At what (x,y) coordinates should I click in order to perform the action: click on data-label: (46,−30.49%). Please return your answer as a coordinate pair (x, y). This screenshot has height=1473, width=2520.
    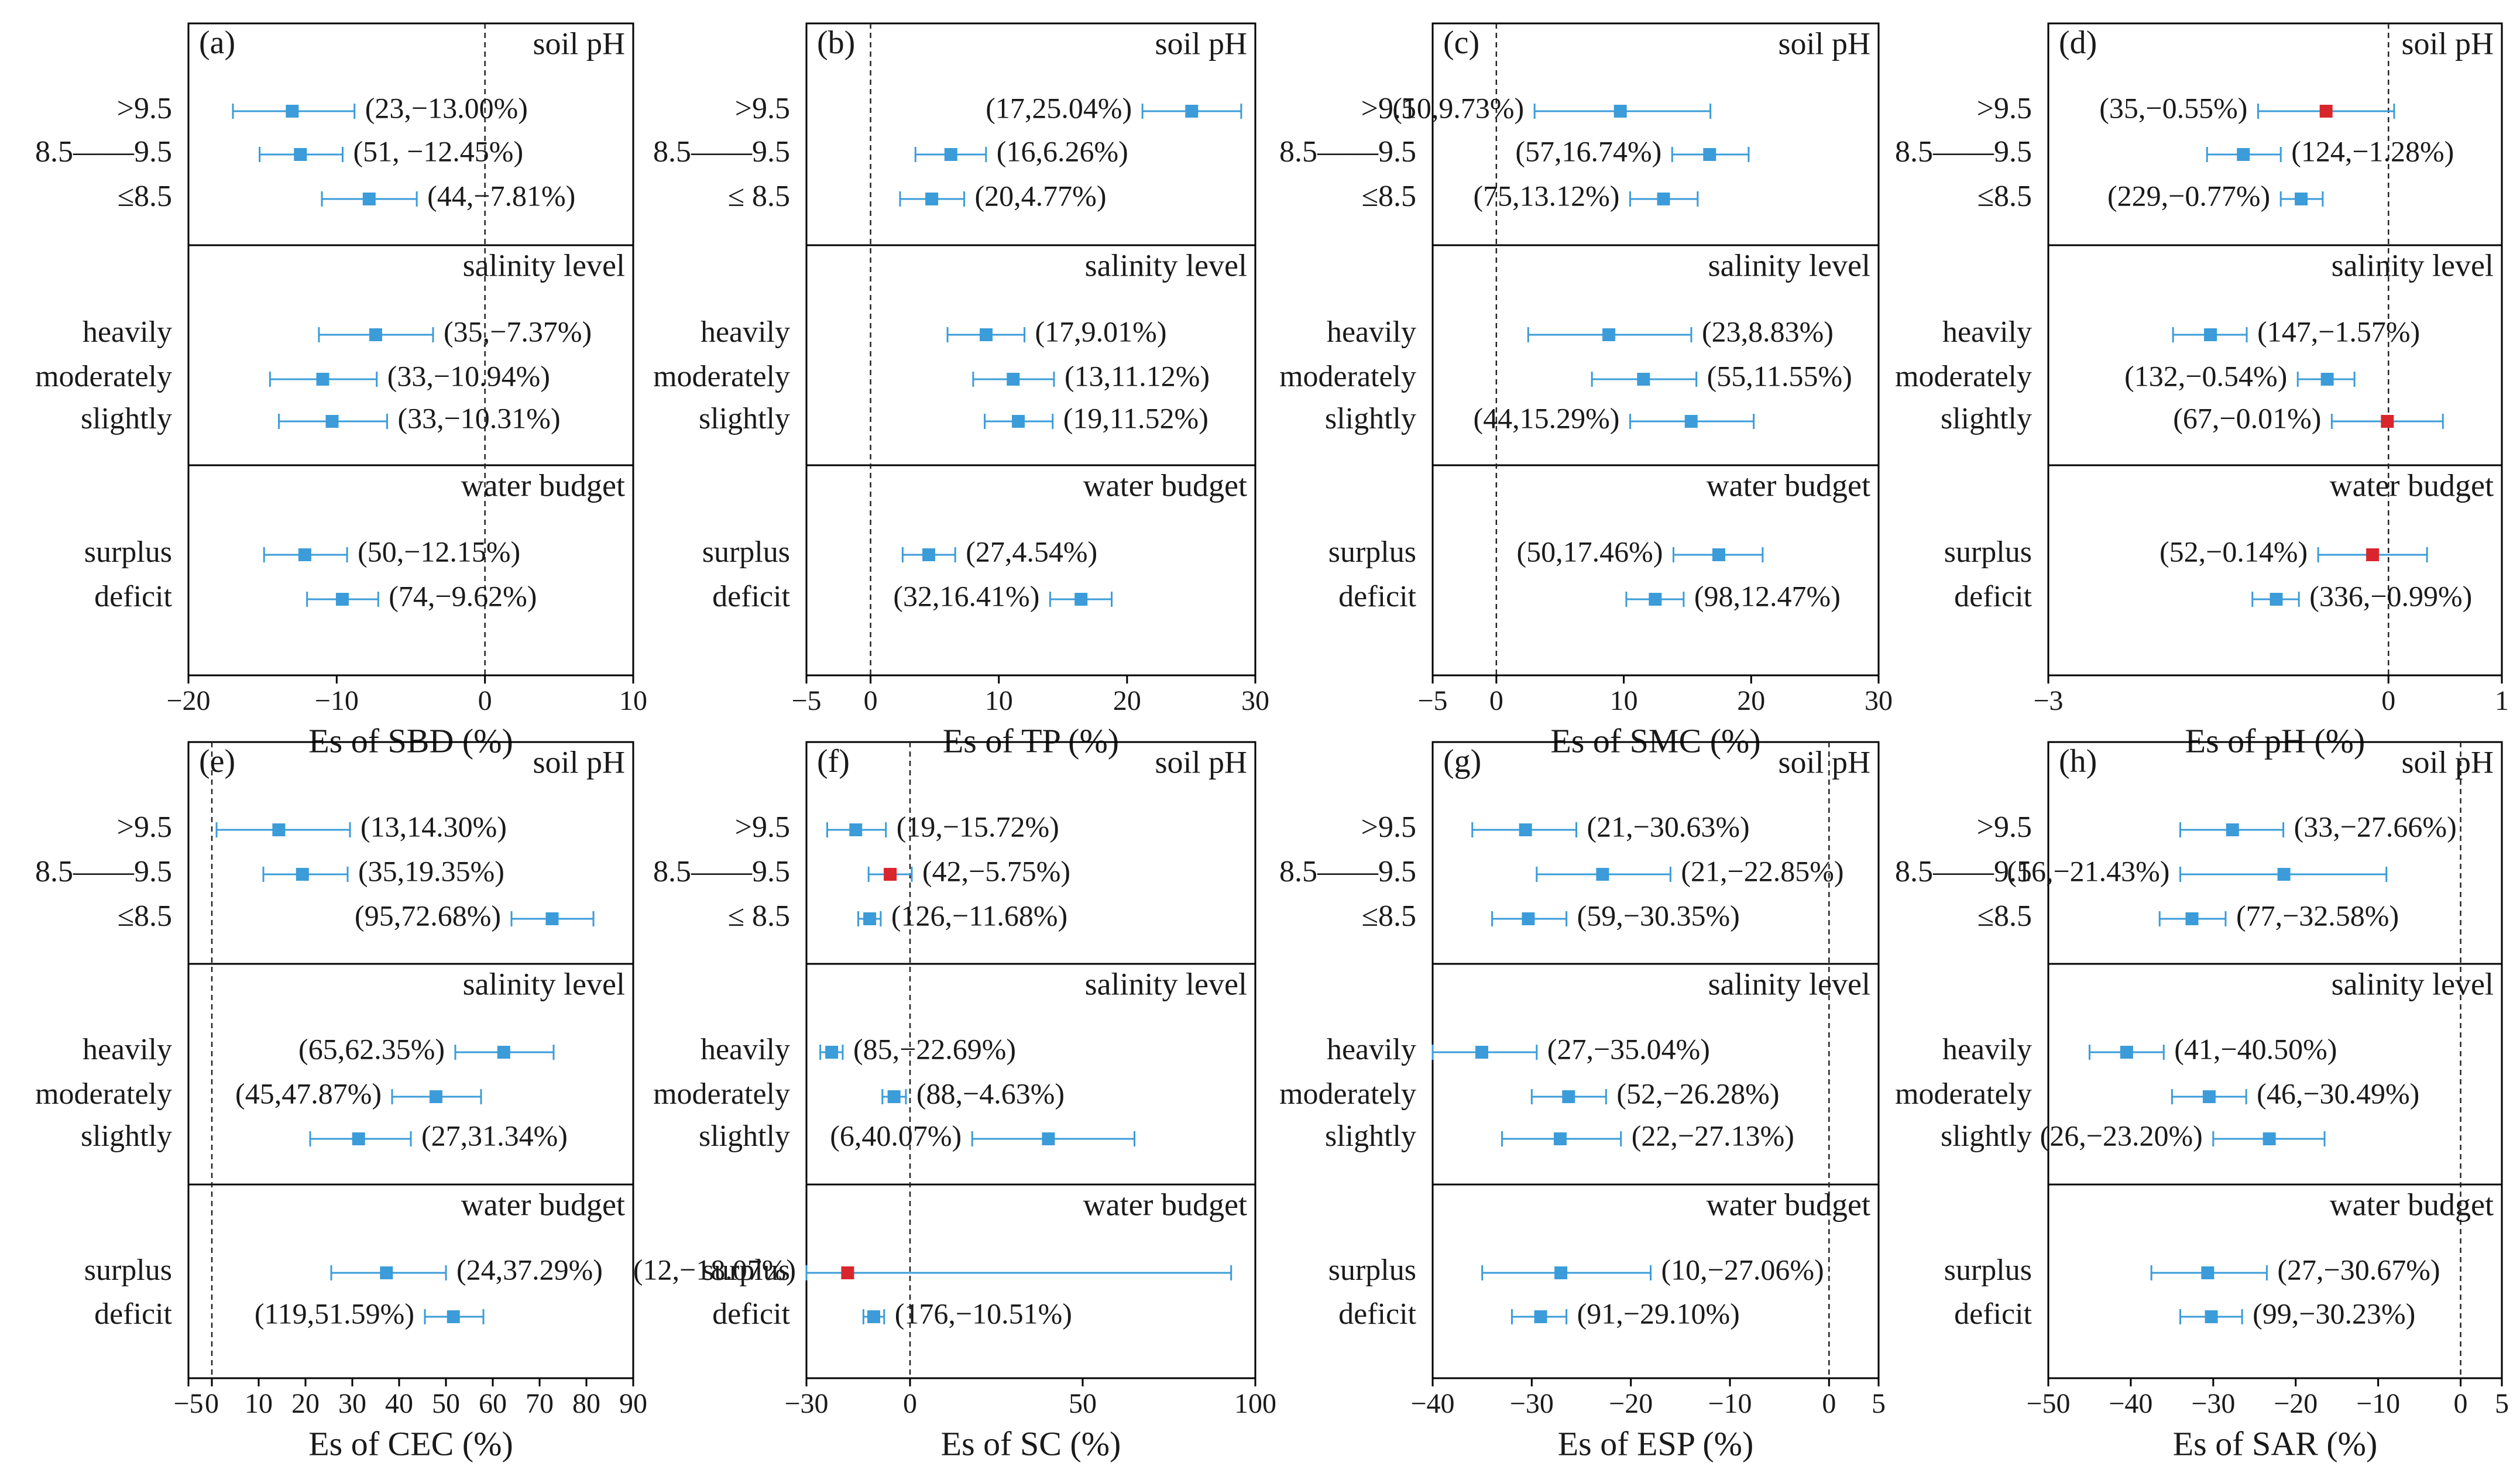
    Looking at the image, I should click on (2338, 1093).